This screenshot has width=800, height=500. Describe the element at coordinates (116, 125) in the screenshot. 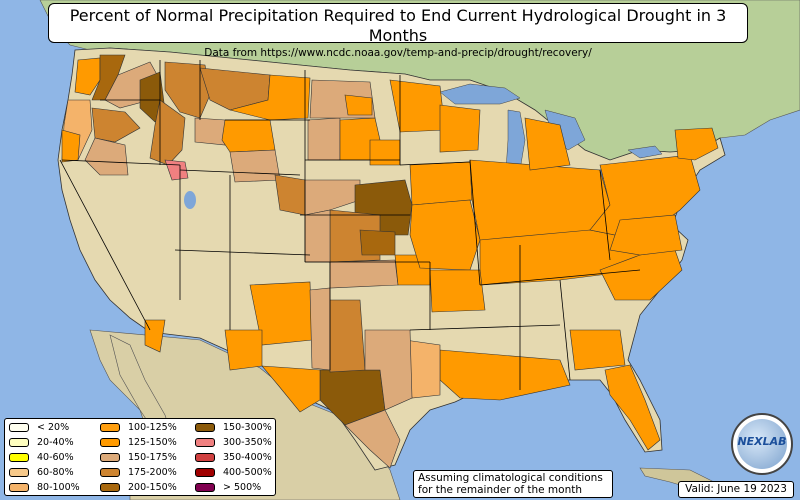

I see `region-or-central` at that location.